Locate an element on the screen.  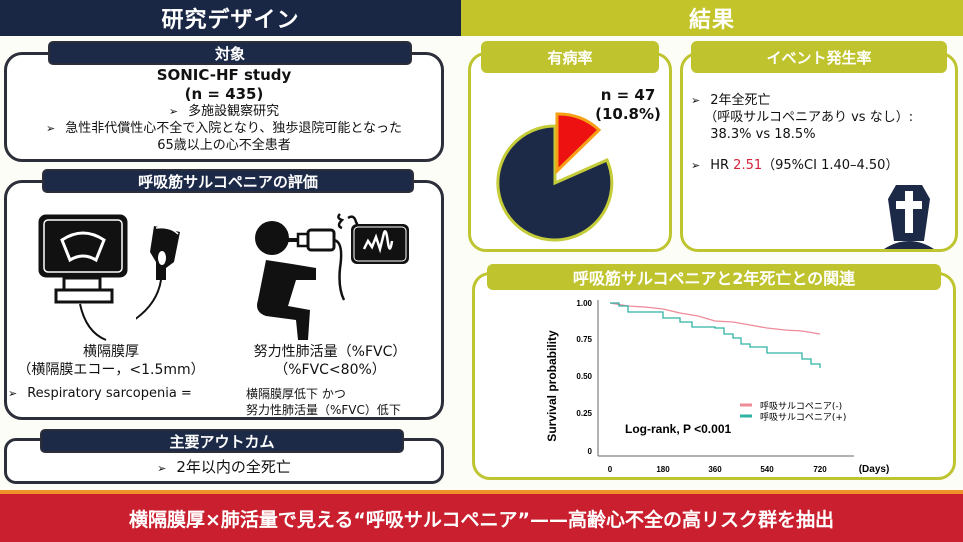
mortality-values: 38.3% vs 18.5% is located at coordinates (763, 134).